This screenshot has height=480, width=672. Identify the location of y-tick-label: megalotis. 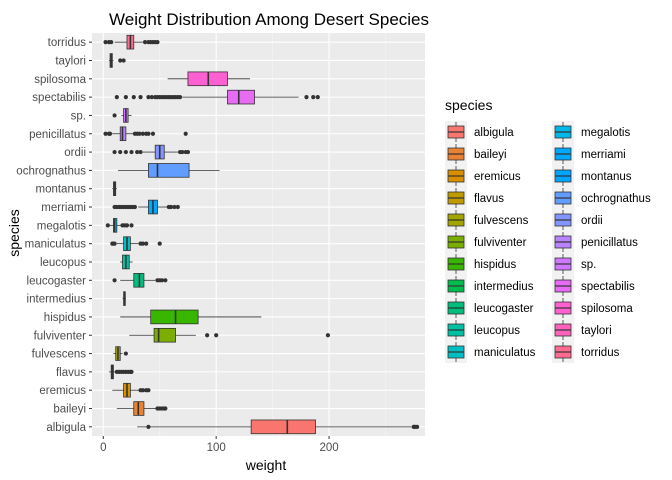
(61, 226).